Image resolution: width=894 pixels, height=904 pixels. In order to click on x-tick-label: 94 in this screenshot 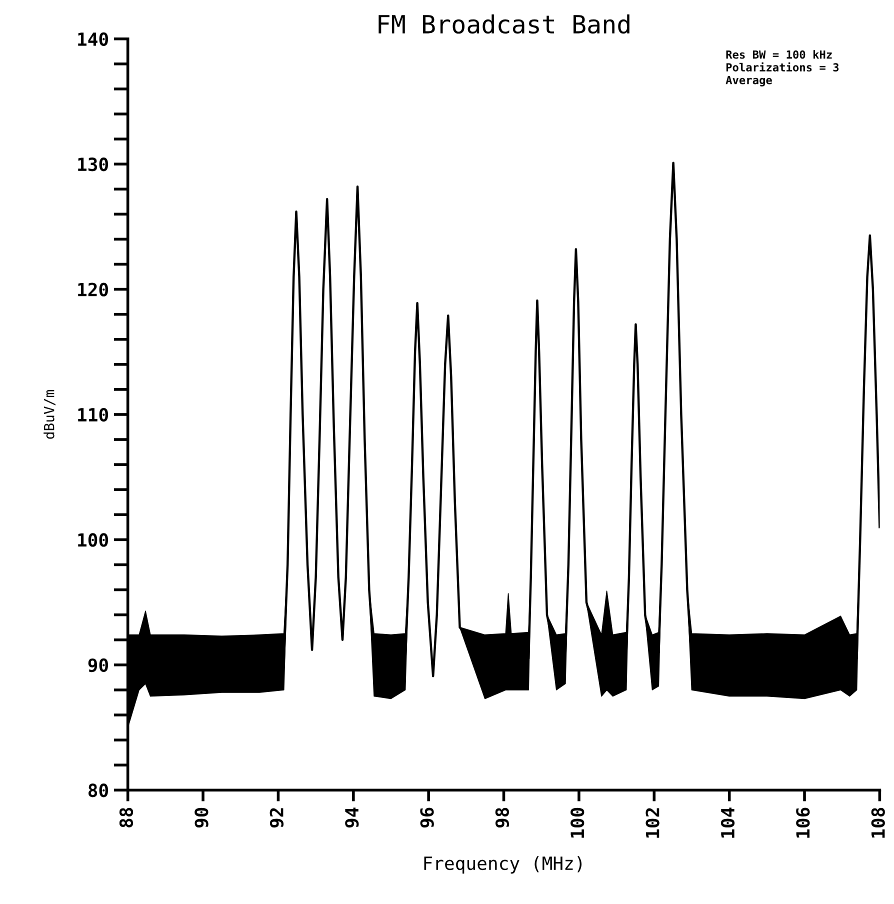, I will do `click(352, 818)`.